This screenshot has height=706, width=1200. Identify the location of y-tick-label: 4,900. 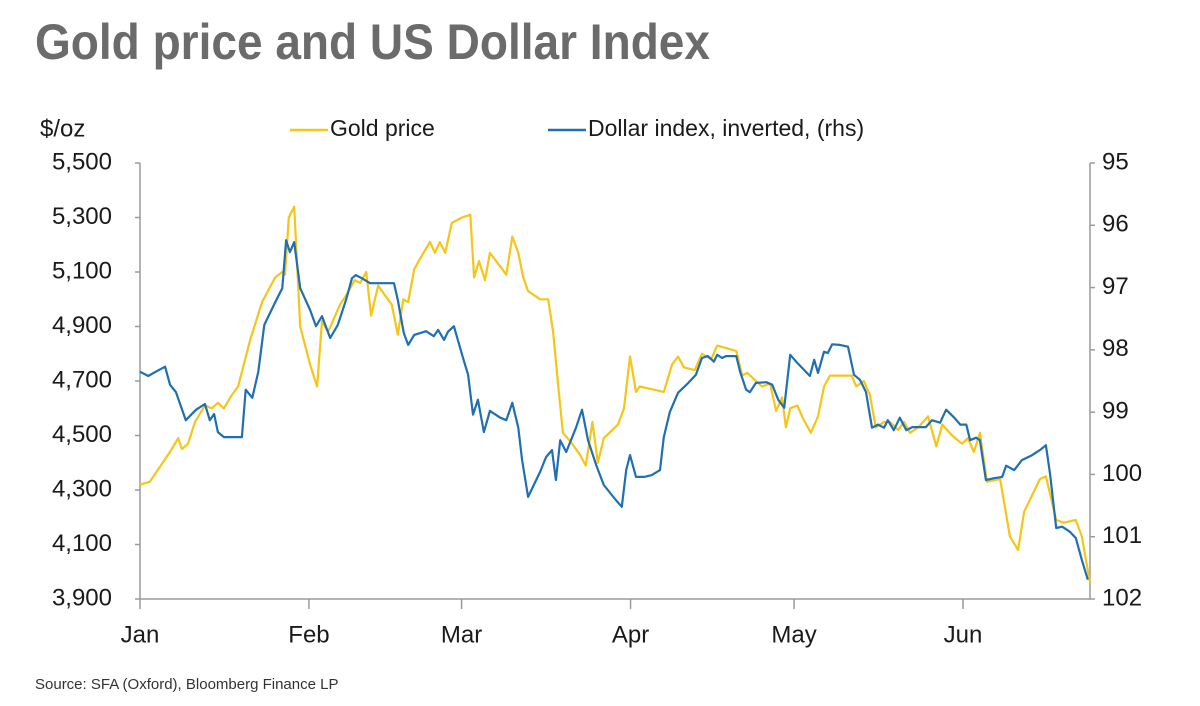
(82, 325).